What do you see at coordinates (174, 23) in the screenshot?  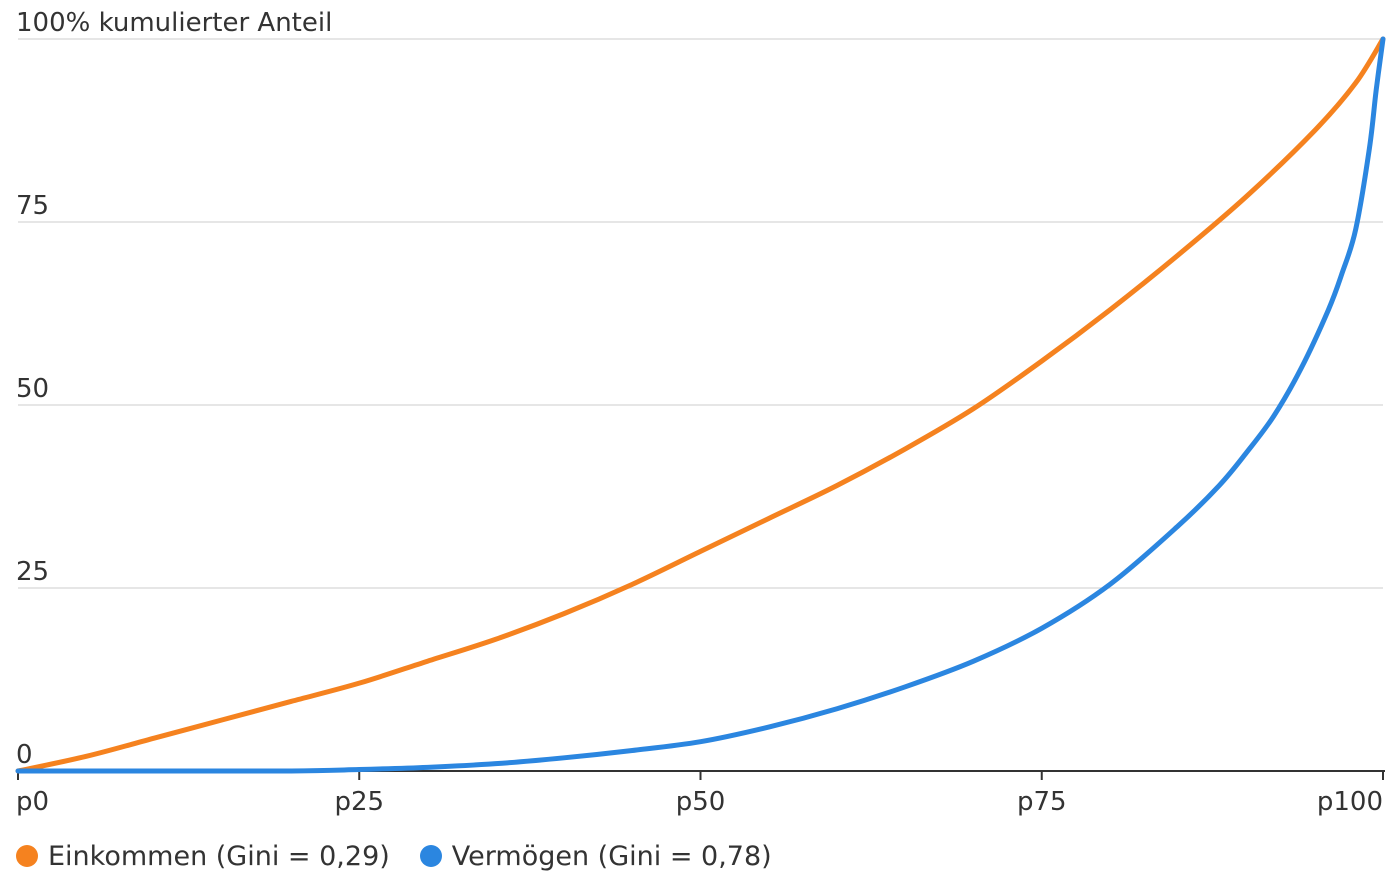 I see `y-axis-label: 100% kumulierter Anteil` at bounding box center [174, 23].